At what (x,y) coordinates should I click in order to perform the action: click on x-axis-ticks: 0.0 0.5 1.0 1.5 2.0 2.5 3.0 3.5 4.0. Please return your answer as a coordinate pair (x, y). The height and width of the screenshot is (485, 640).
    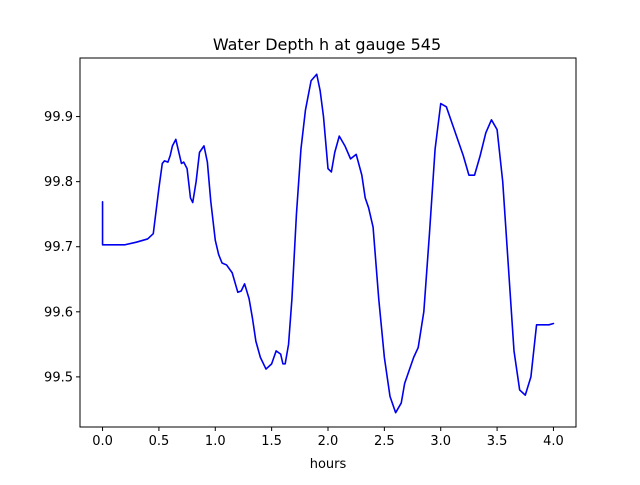
    Looking at the image, I should click on (328, 438).